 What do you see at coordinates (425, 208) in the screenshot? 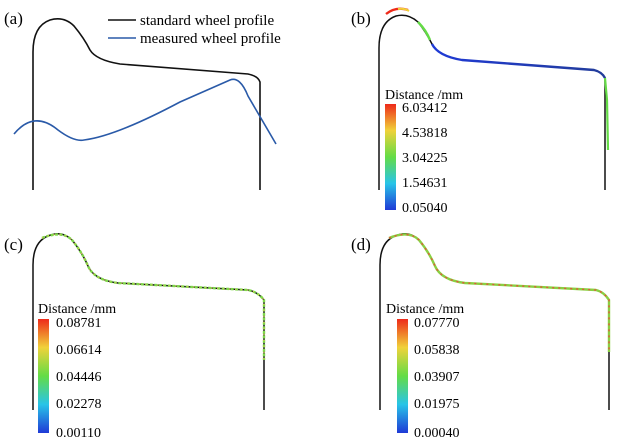
I see `colorbar-b-tick-4: 0.05040` at bounding box center [425, 208].